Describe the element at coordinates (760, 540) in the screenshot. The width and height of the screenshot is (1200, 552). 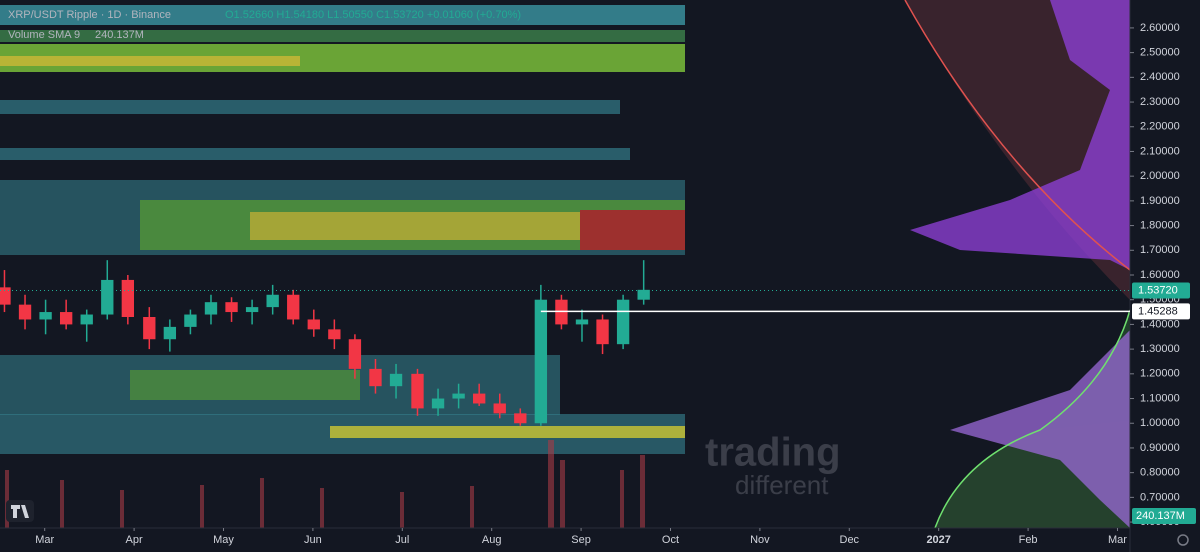
I see `x-tick-label: Nov` at that location.